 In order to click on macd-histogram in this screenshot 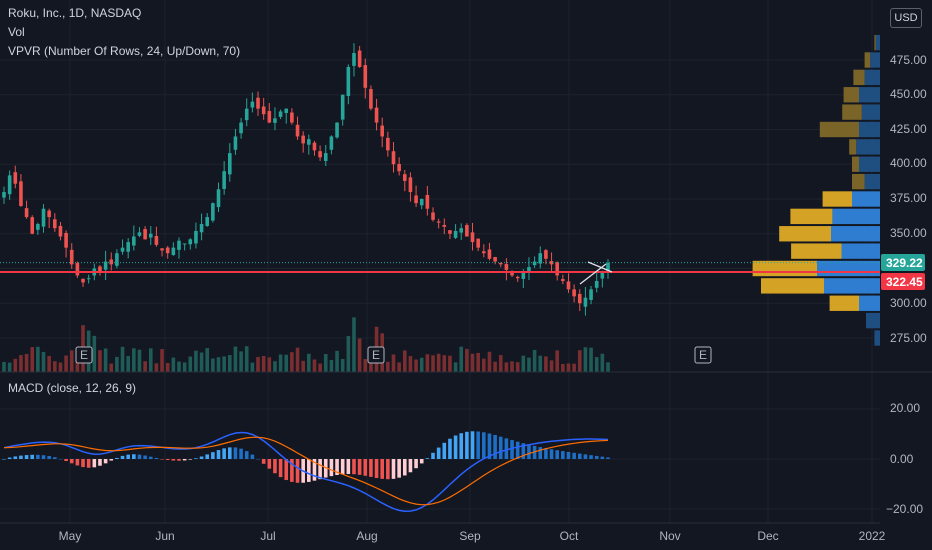, I will do `click(306, 457)`.